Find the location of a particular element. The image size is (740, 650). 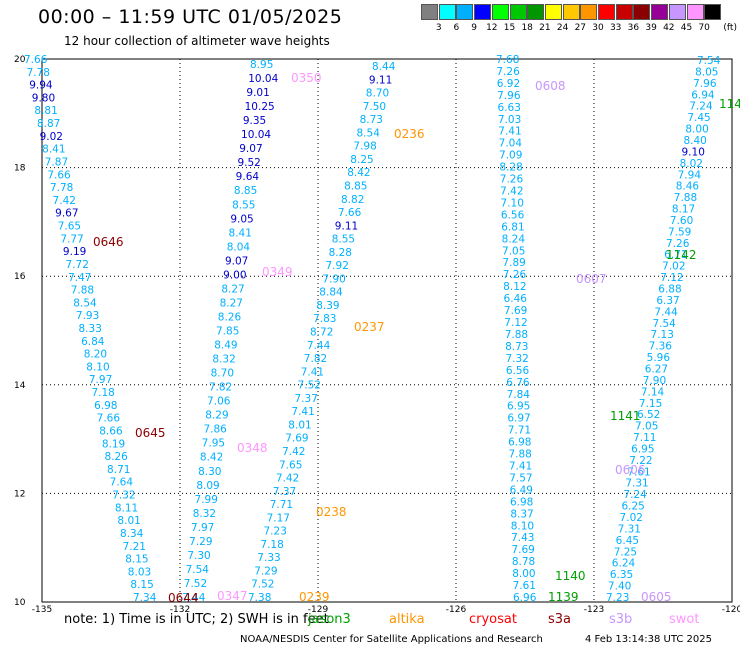

pass-time-label: 1140 is located at coordinates (570, 576).